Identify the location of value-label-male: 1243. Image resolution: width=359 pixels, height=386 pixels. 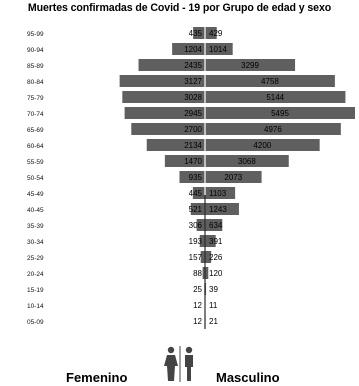
(218, 209).